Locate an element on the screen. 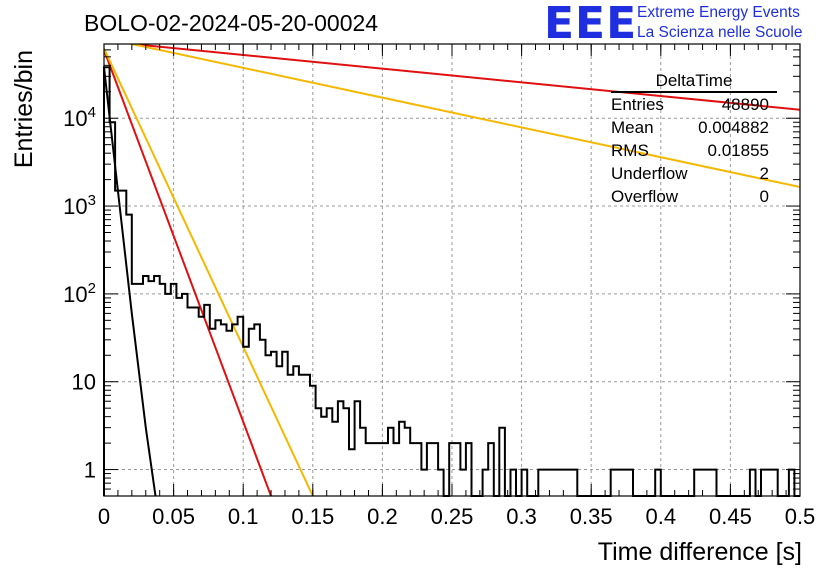 The height and width of the screenshot is (572, 836). stats-value: 0.004882 is located at coordinates (733, 127).